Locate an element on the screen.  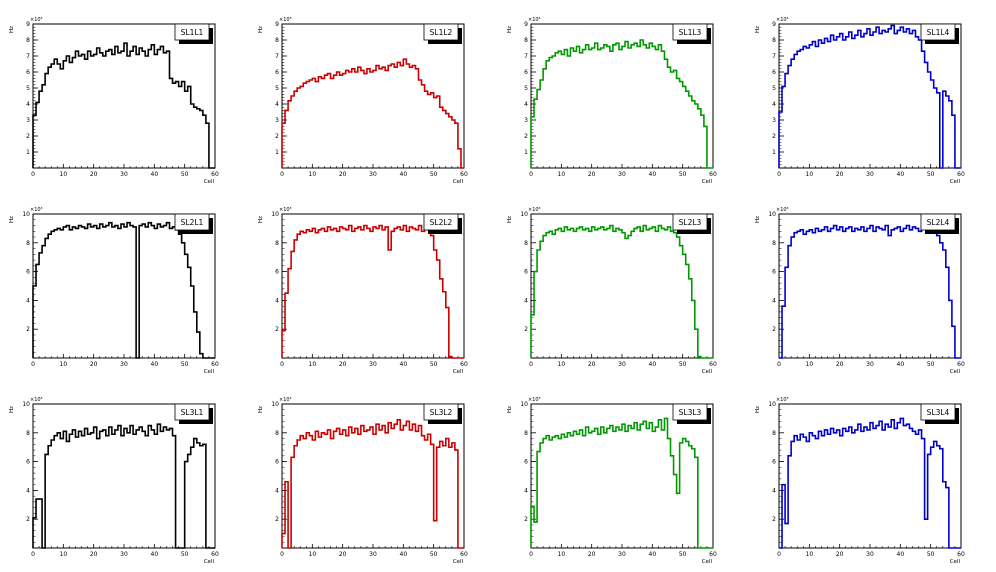
panel-title: SL3L3 is located at coordinates (690, 412).